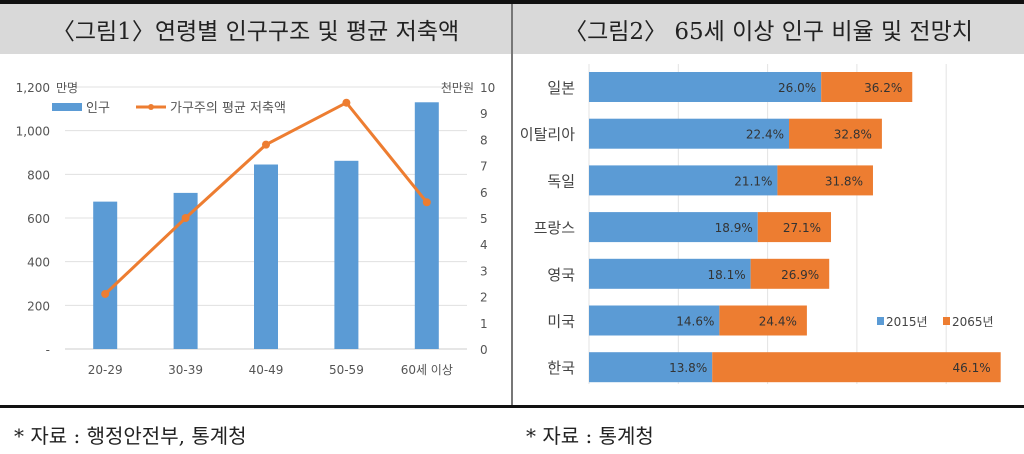 The width and height of the screenshot is (1024, 454). What do you see at coordinates (38, 175) in the screenshot?
I see `y-left-tick: 800` at bounding box center [38, 175].